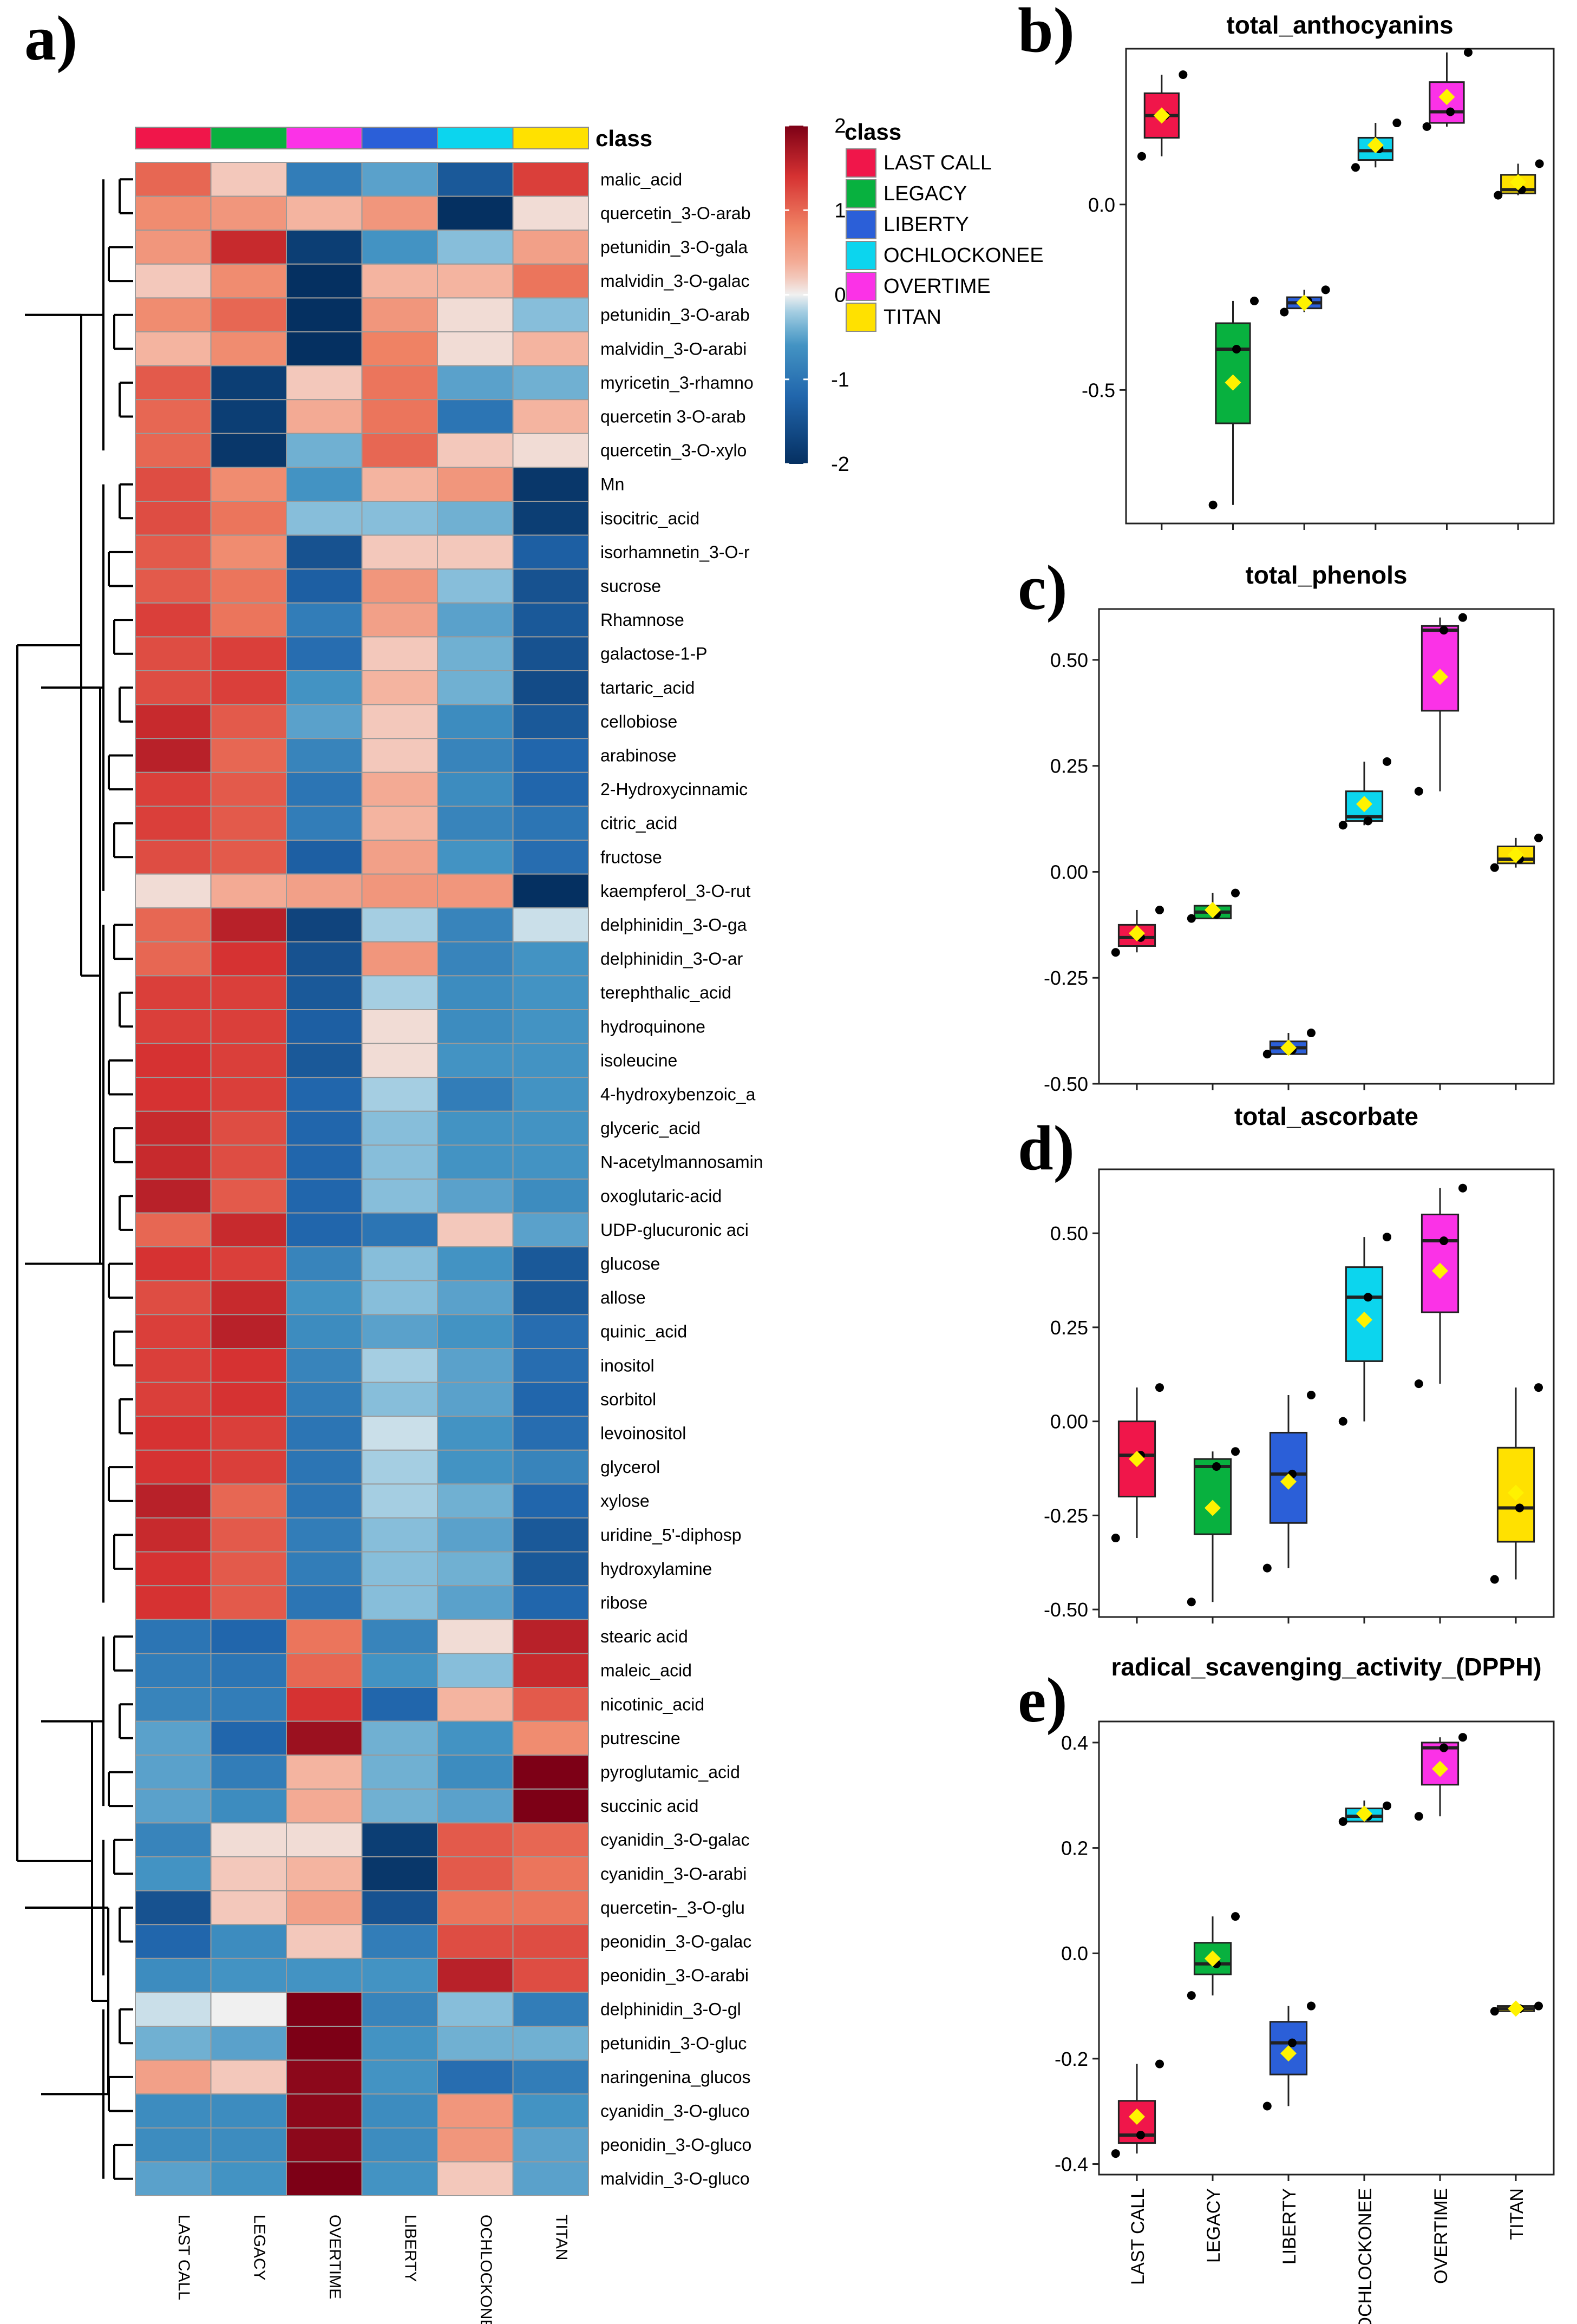 Image resolution: width=1577 pixels, height=2324 pixels. What do you see at coordinates (1365, 2256) in the screenshot?
I see `x-tick-label: OCHLOCKONEE` at bounding box center [1365, 2256].